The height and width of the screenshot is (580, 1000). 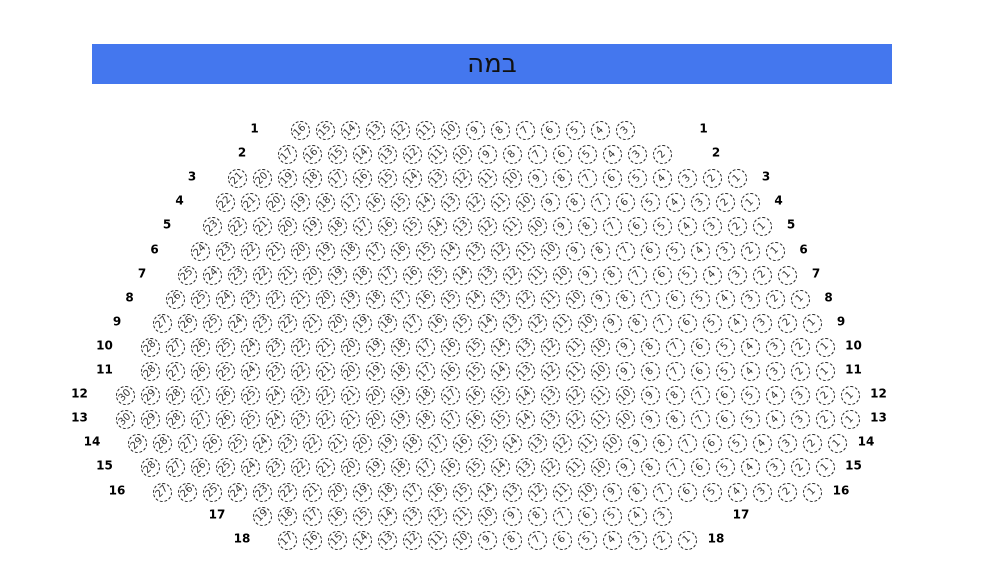 I want to click on seat-row-16-11: 11, so click(x=562, y=492).